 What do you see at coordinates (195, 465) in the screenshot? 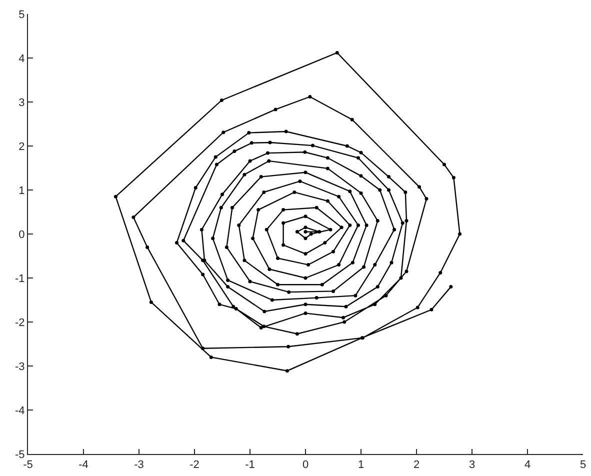
I see `x-tick-label: -2` at bounding box center [195, 465].